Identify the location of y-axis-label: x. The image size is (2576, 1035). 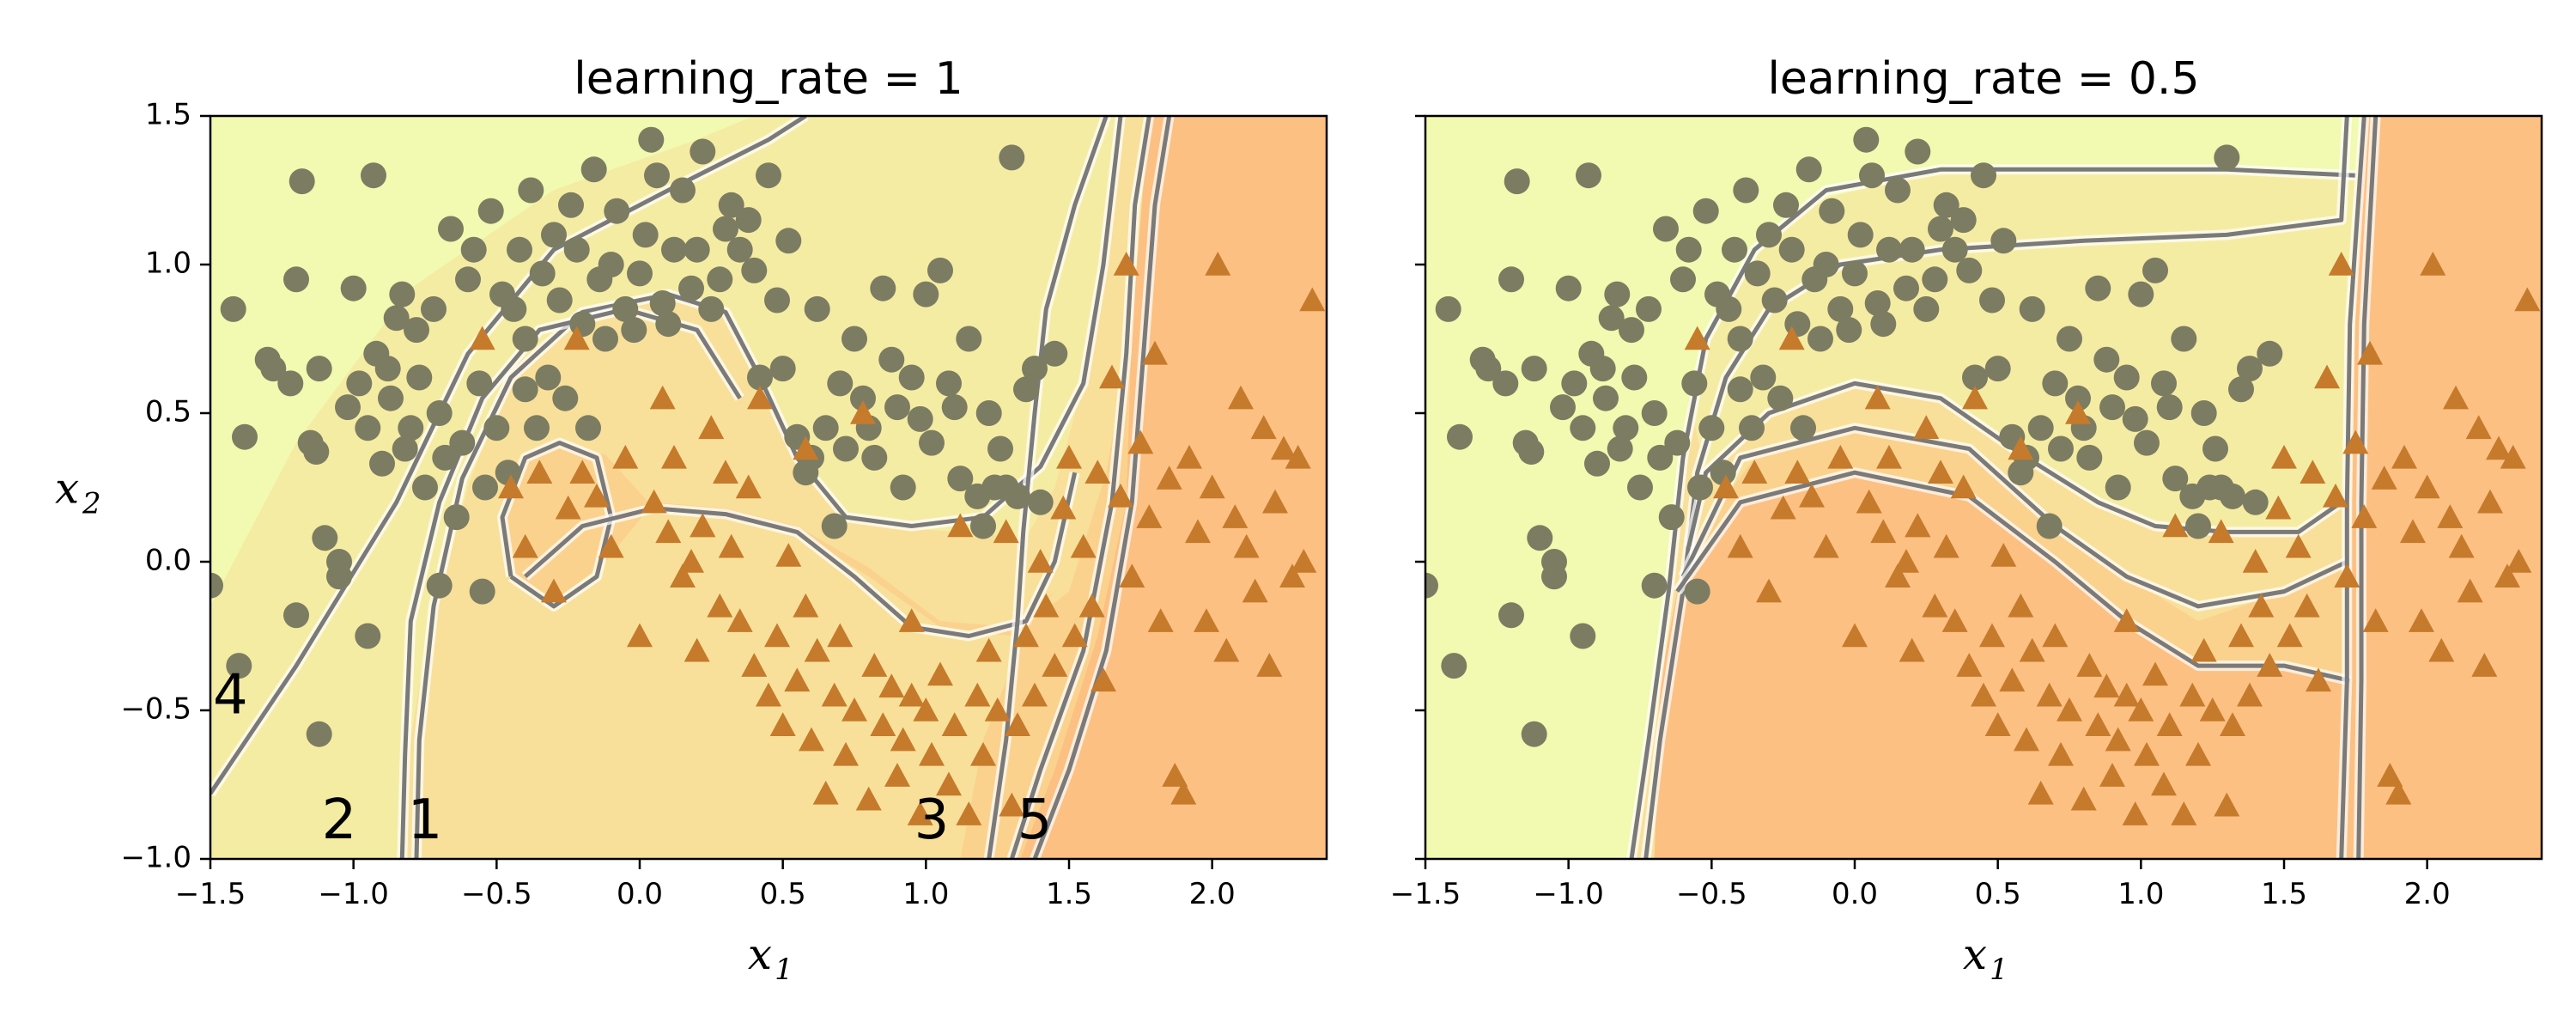
(67, 489).